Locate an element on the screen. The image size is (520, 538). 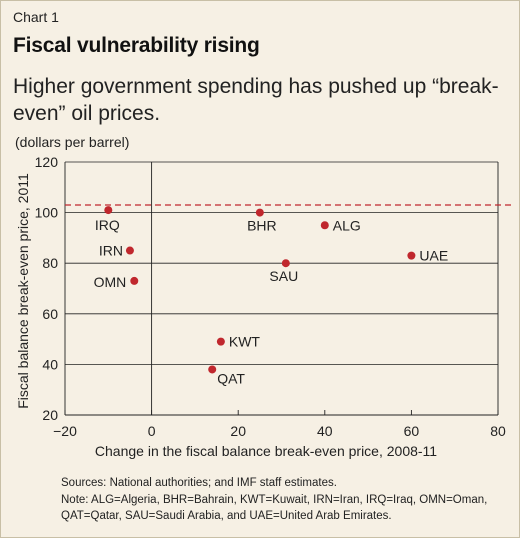
units-label: (dollars per barrel) is located at coordinates (72, 142).